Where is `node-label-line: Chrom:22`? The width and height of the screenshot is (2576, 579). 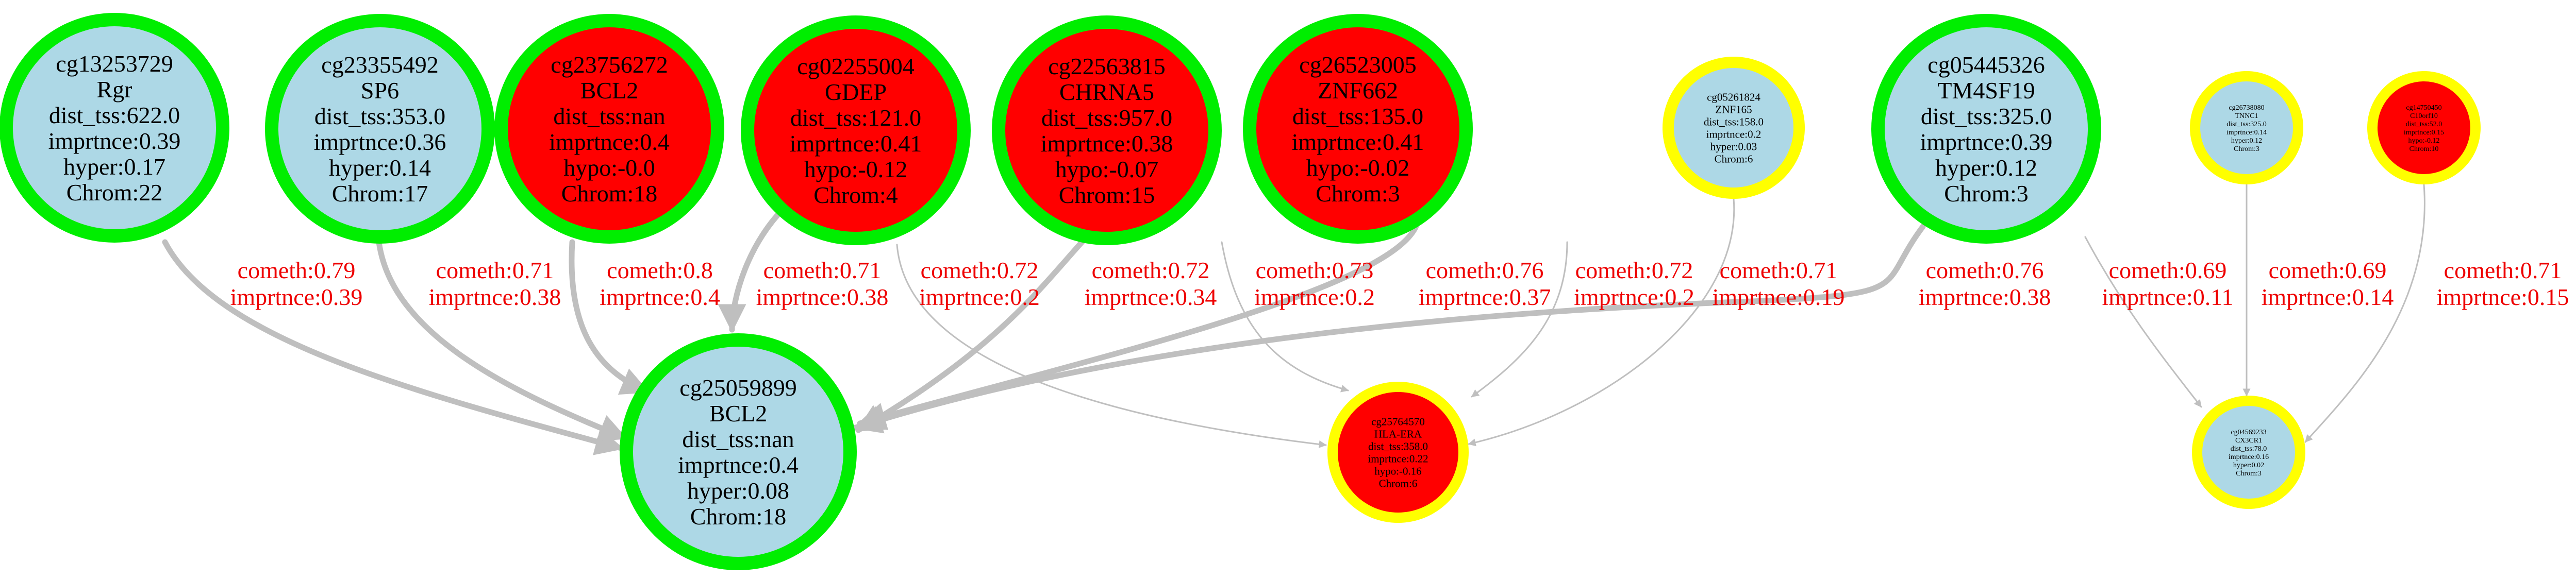 node-label-line: Chrom:22 is located at coordinates (115, 192).